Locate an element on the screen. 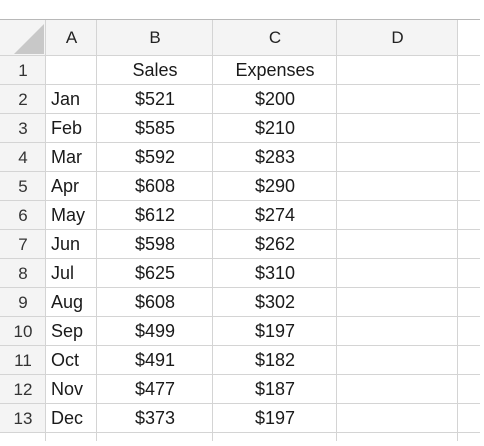 This screenshot has width=484, height=446. cell-d4 is located at coordinates (397, 157).